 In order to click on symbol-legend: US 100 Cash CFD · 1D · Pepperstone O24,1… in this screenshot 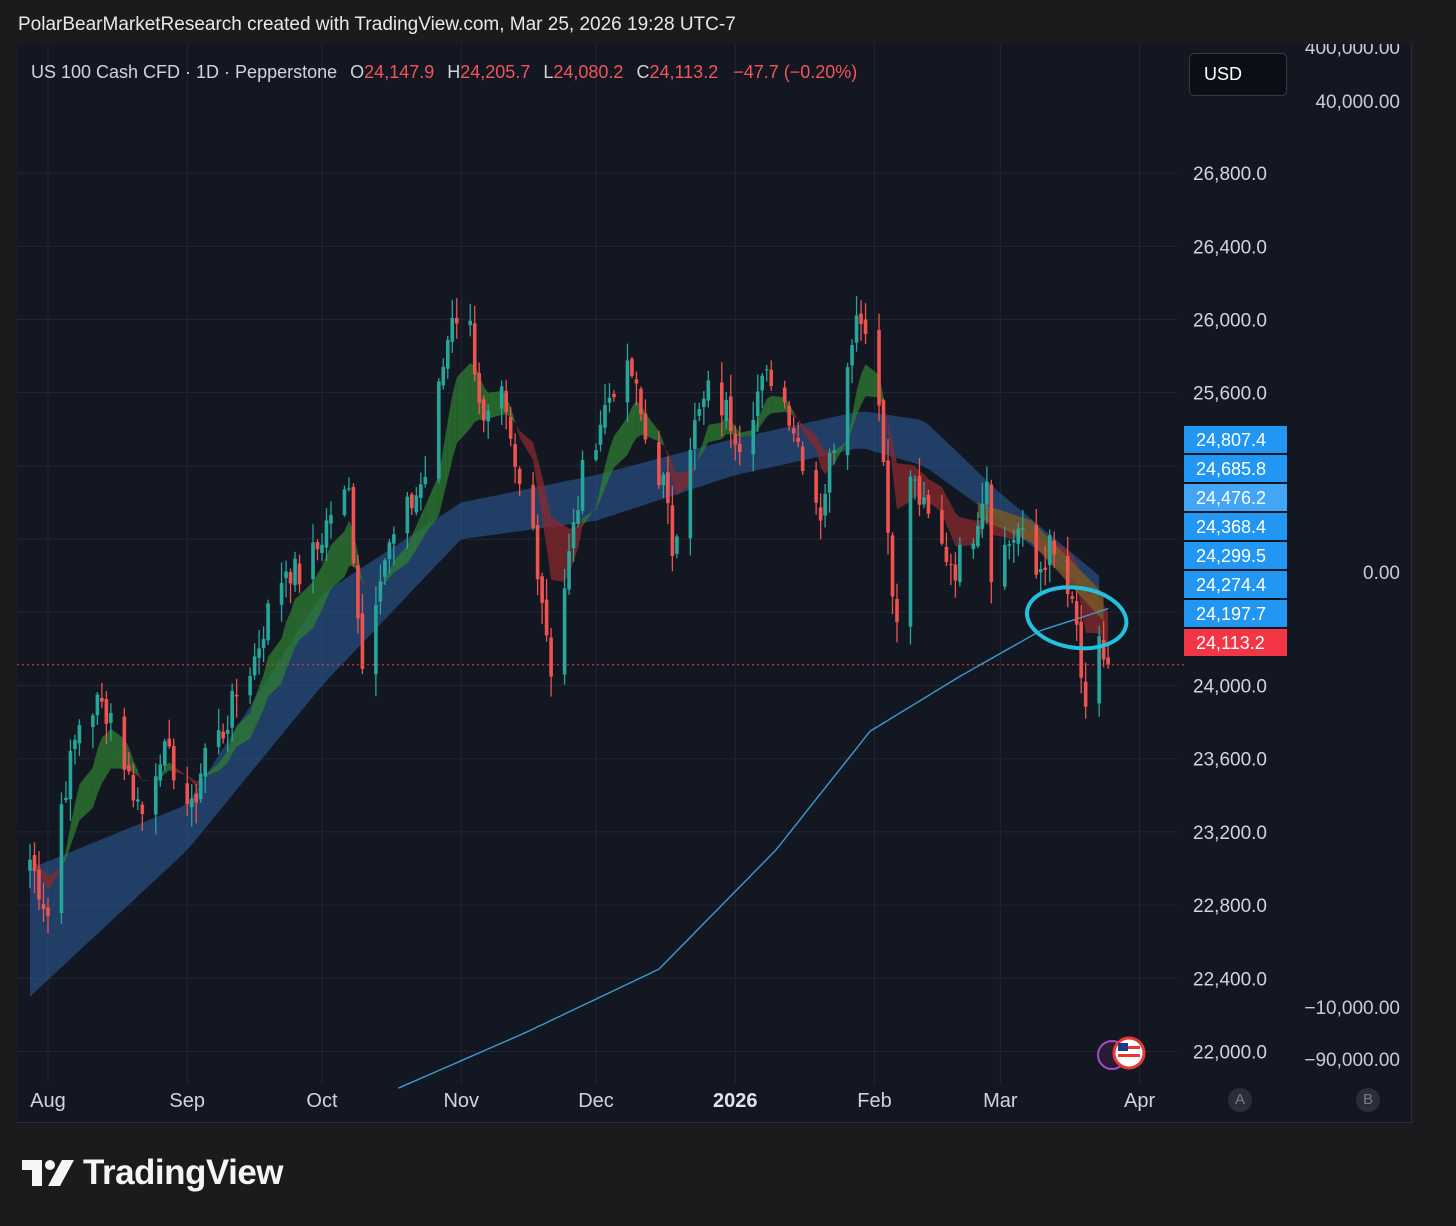, I will do `click(444, 72)`.